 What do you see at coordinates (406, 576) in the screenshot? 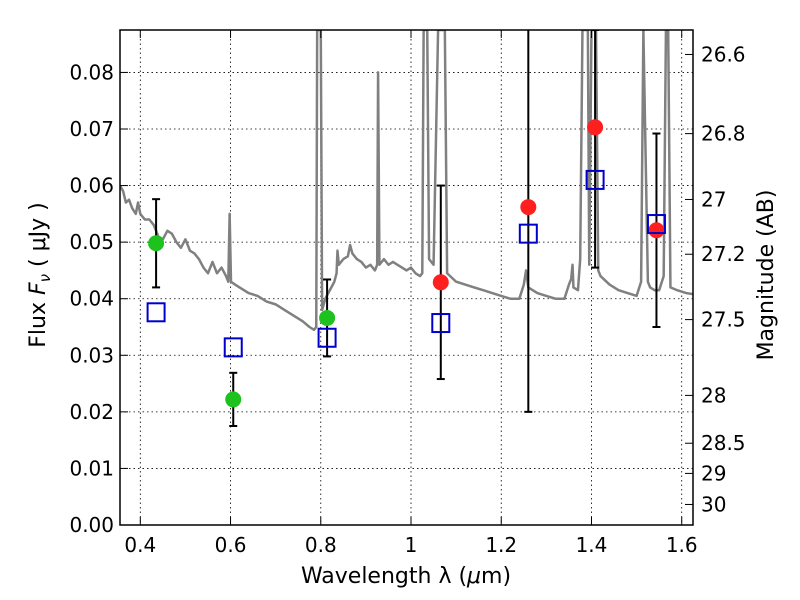
I see `x-axis-label: Wavelength λ (μm)` at bounding box center [406, 576].